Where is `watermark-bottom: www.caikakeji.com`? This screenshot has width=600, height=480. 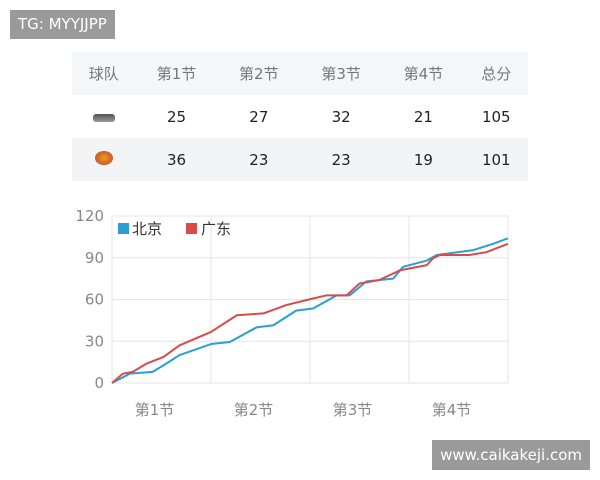
watermark-bottom: www.caikakeji.com is located at coordinates (511, 455).